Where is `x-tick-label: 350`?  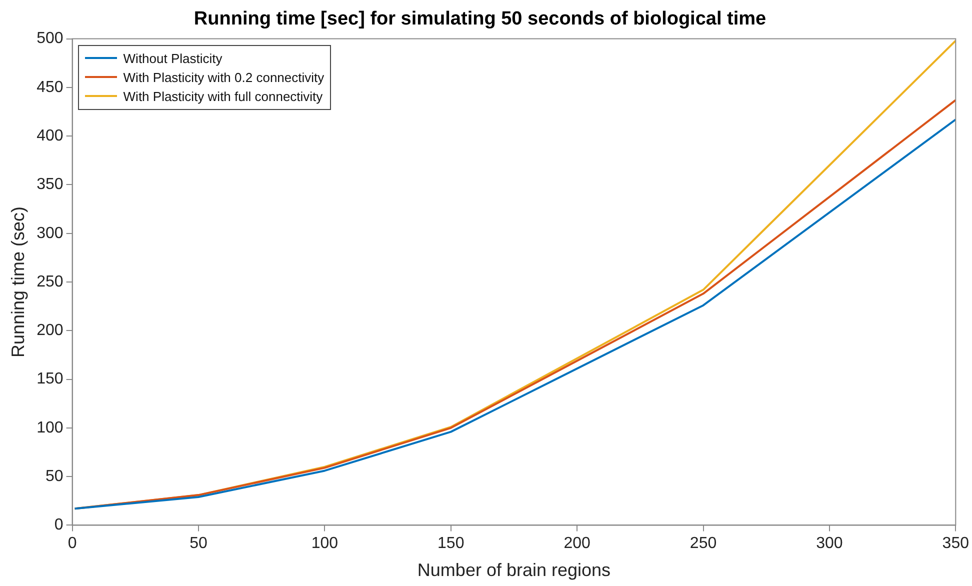
x-tick-label: 350 is located at coordinates (956, 543).